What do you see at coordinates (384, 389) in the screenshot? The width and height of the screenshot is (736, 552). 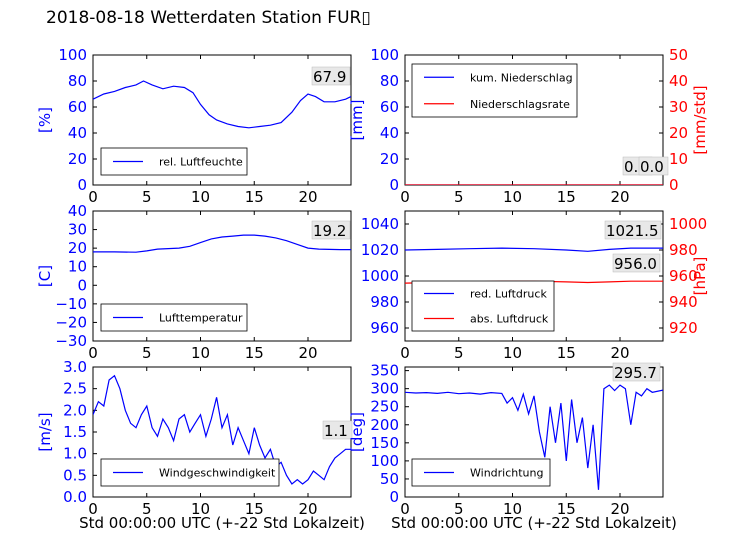 I see `y-tick-label: 300` at bounding box center [384, 389].